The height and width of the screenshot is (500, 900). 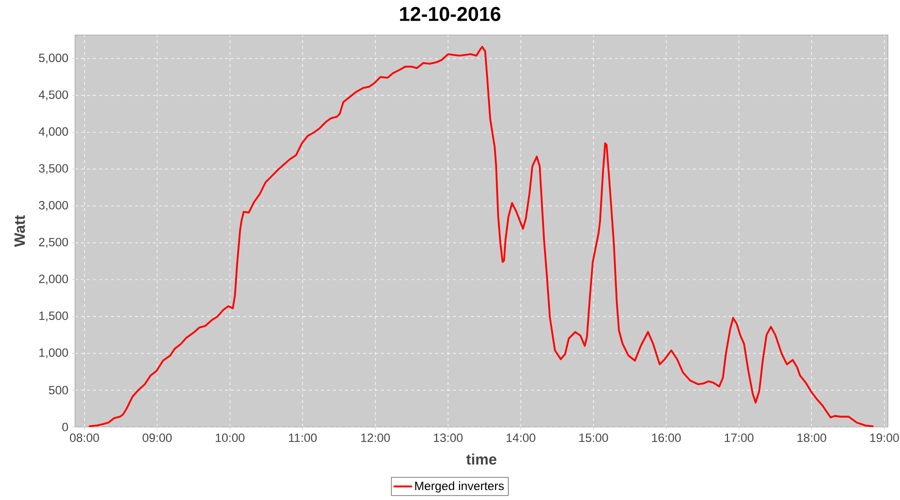 I want to click on legend-label: Merged inverters, so click(x=459, y=487).